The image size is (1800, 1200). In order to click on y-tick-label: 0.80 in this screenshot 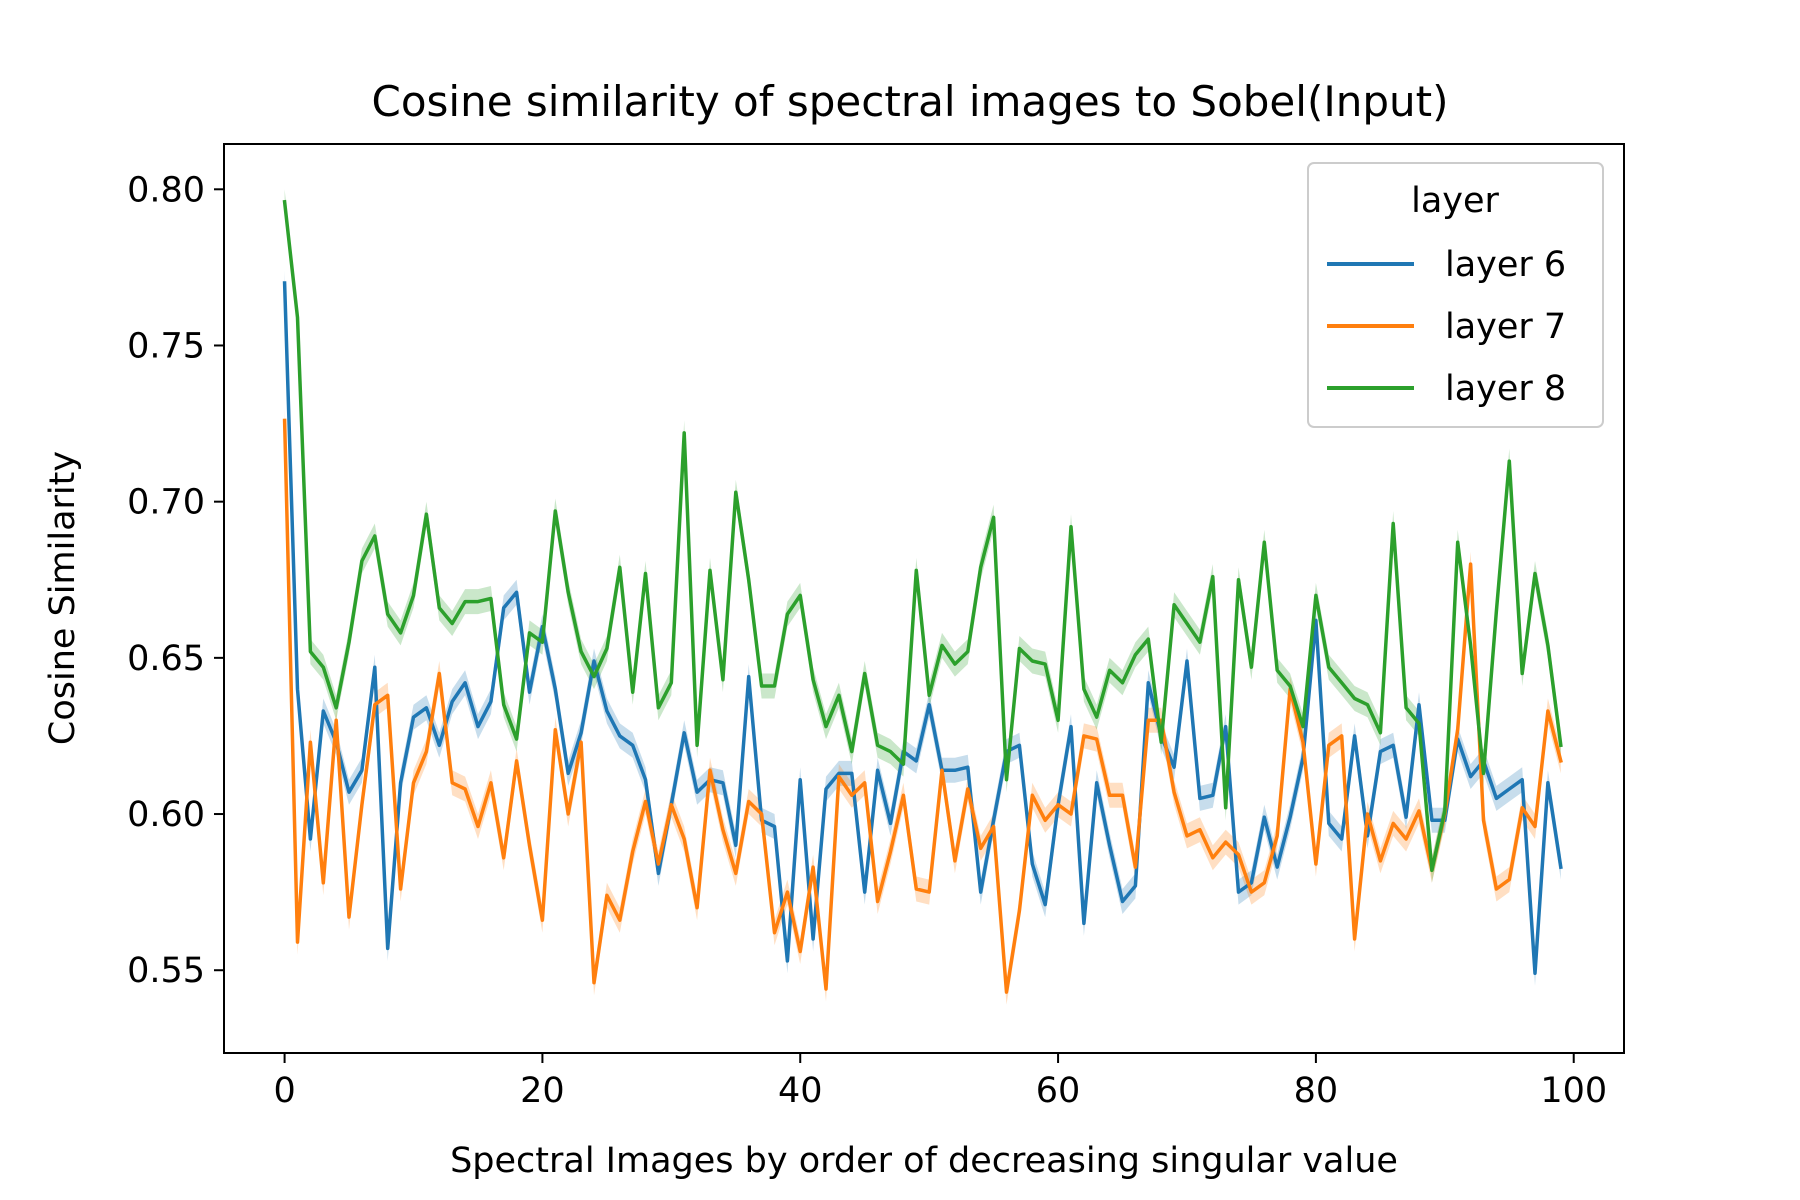, I will do `click(166, 190)`.